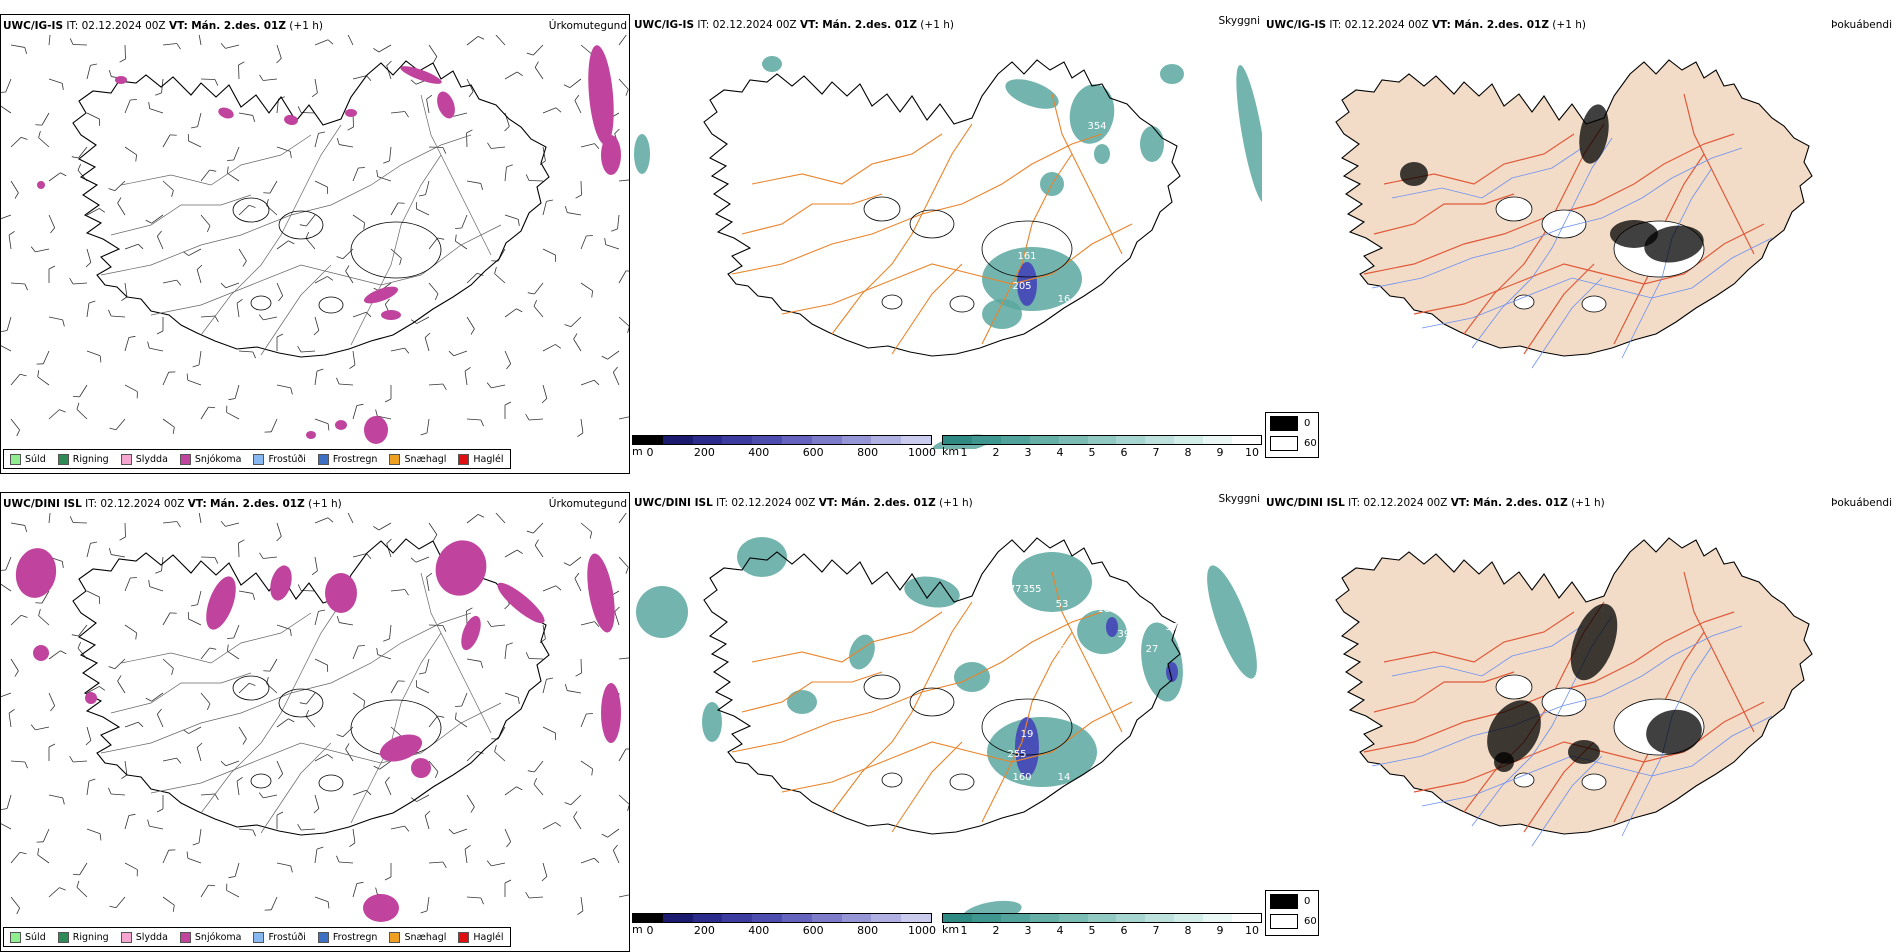  I want to click on cloud-base-area, so click(1027, 747).